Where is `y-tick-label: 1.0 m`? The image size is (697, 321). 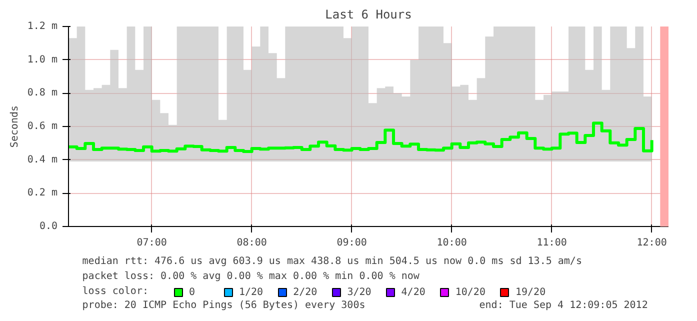 y-tick-label: 1.0 m is located at coordinates (42, 60).